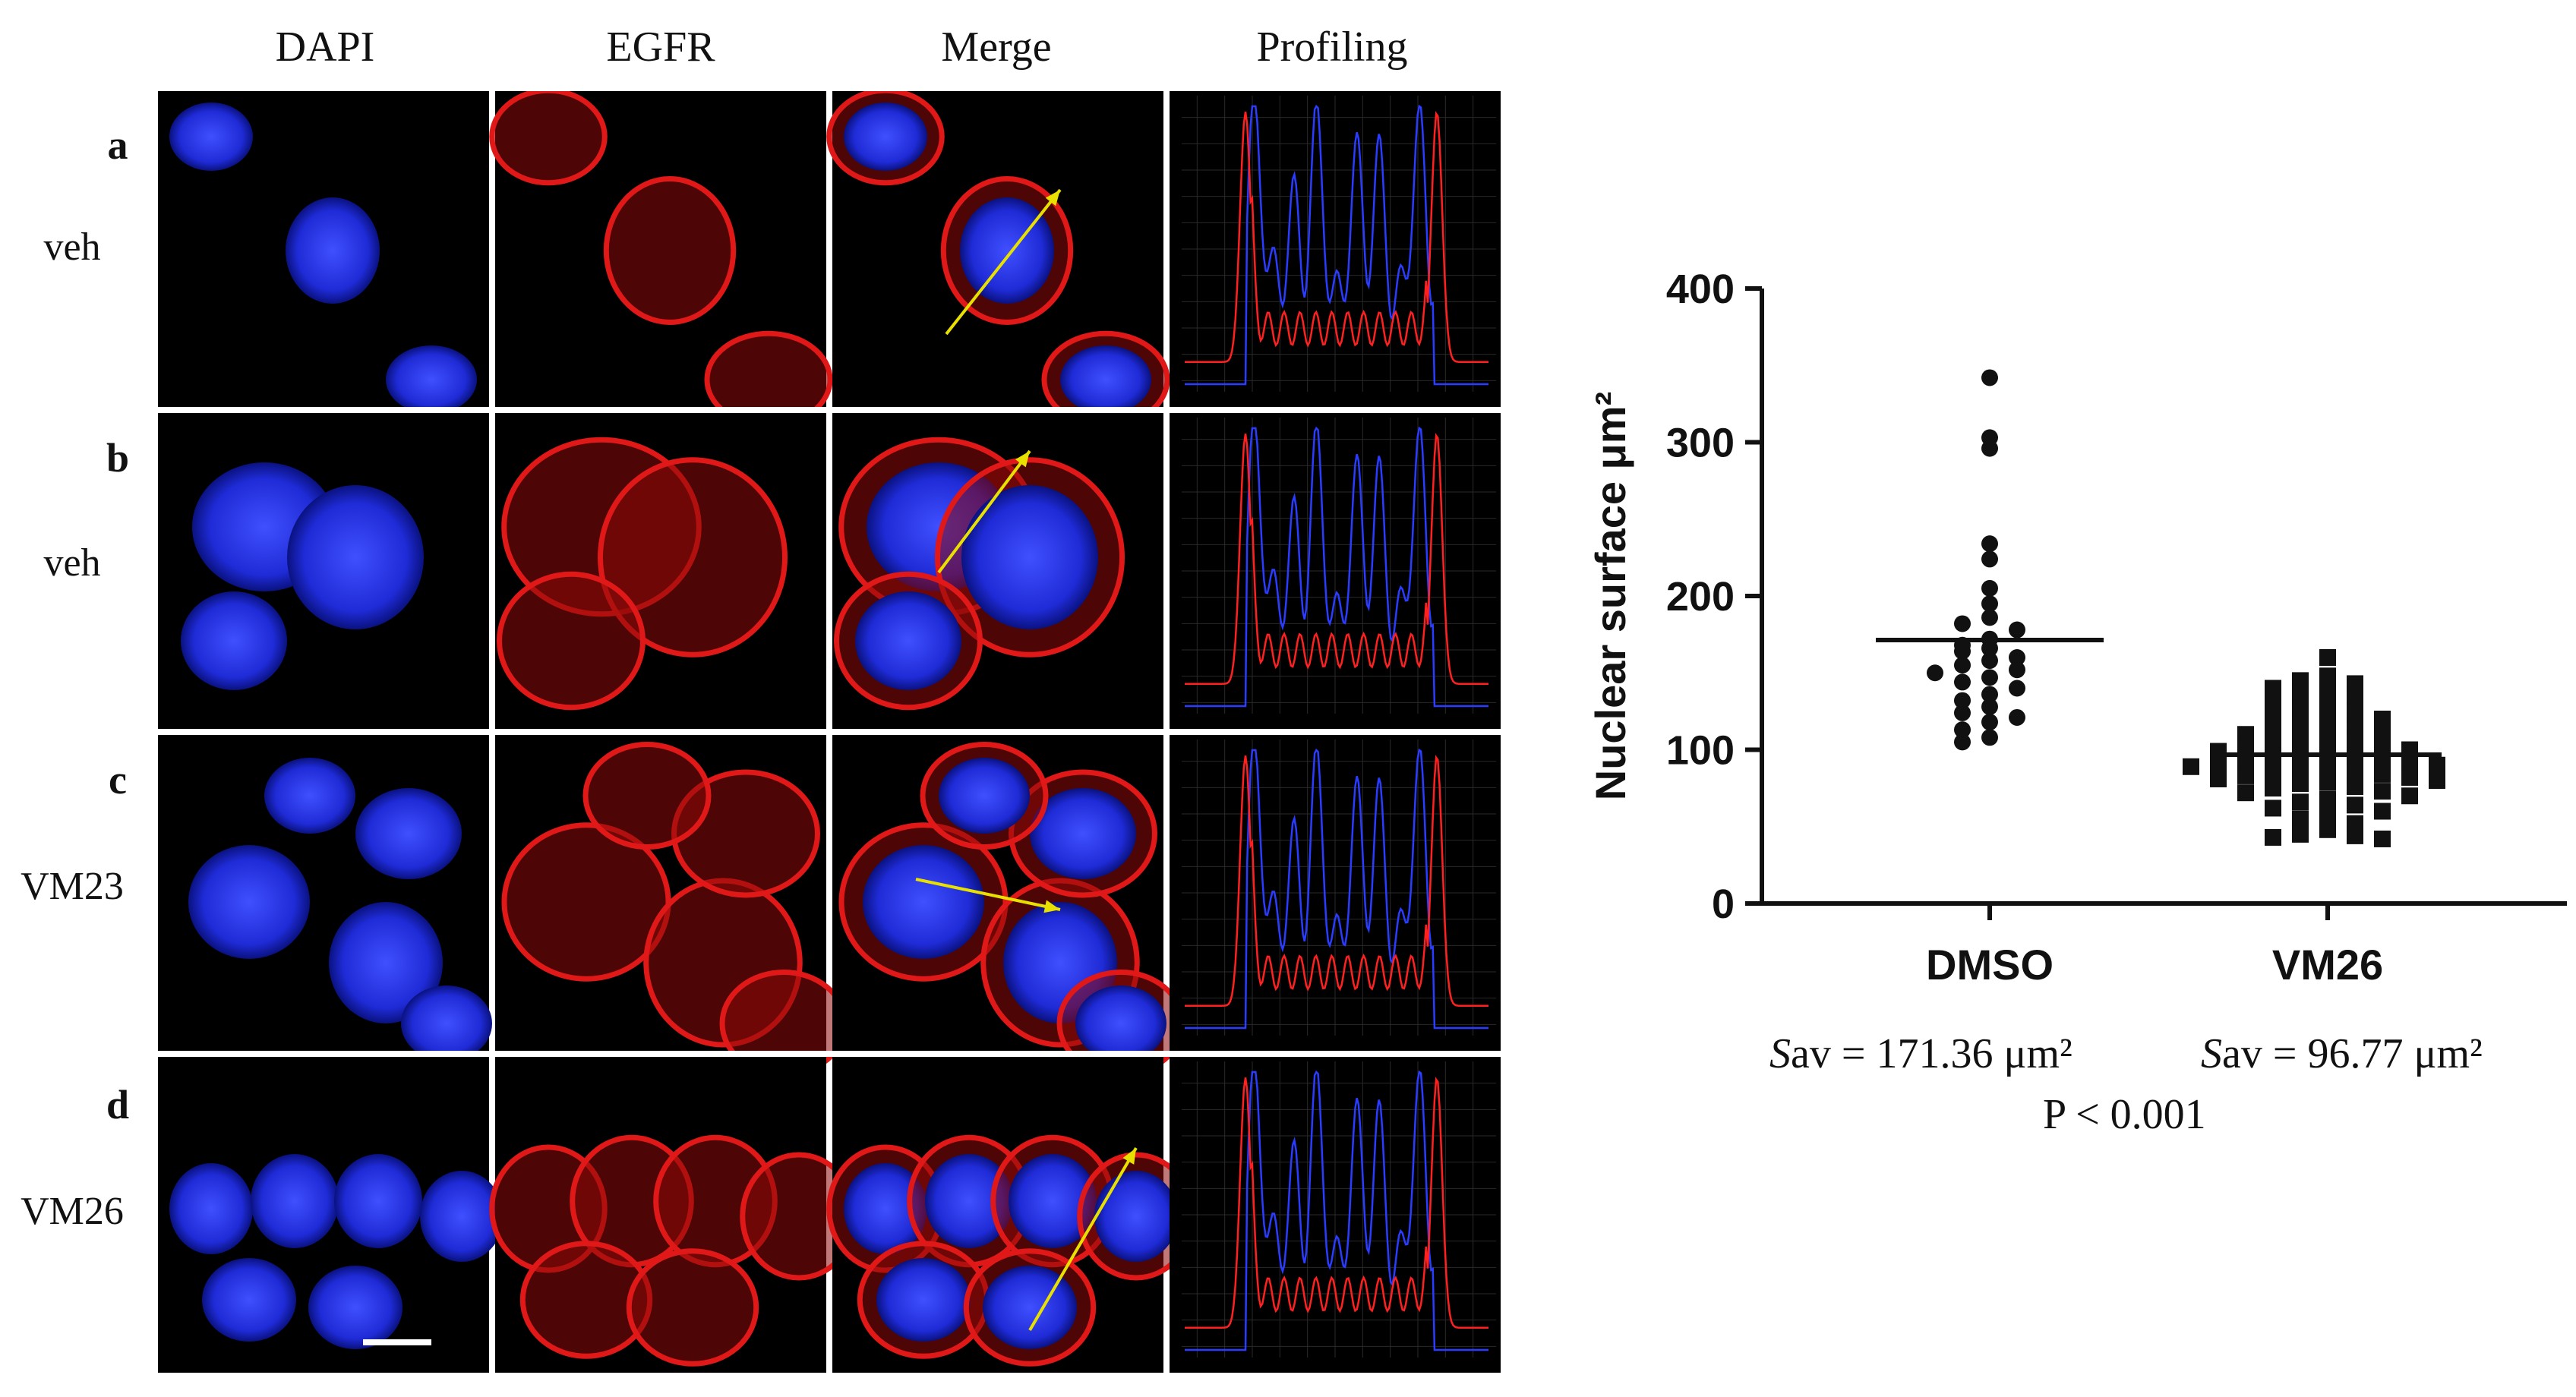 This screenshot has width=2576, height=1397. I want to click on profile-blue-line, so click(1336, 245).